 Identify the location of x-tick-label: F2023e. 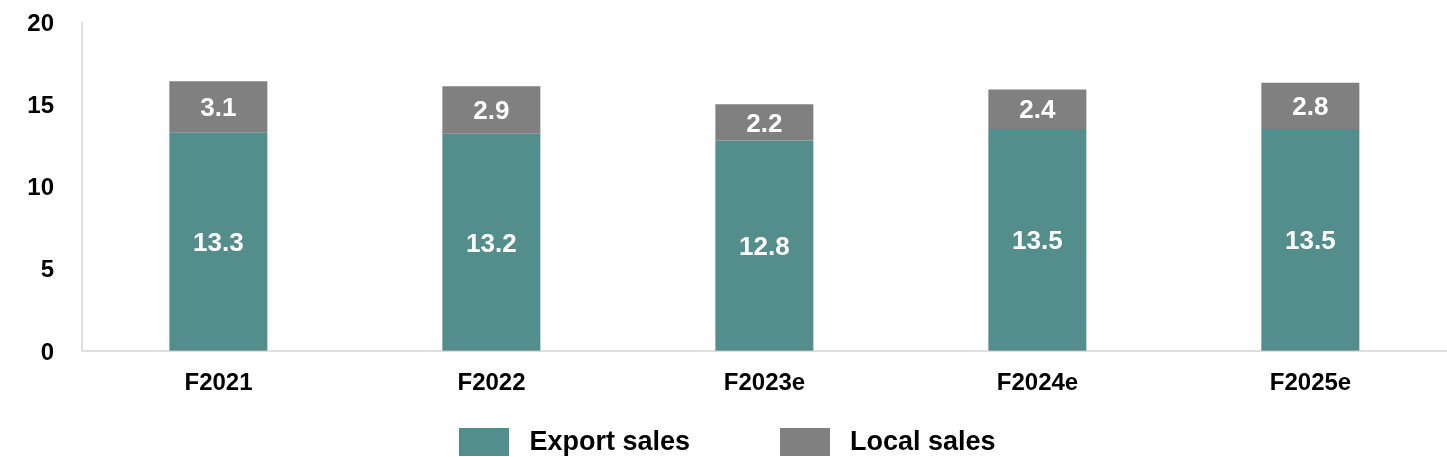
(764, 382).